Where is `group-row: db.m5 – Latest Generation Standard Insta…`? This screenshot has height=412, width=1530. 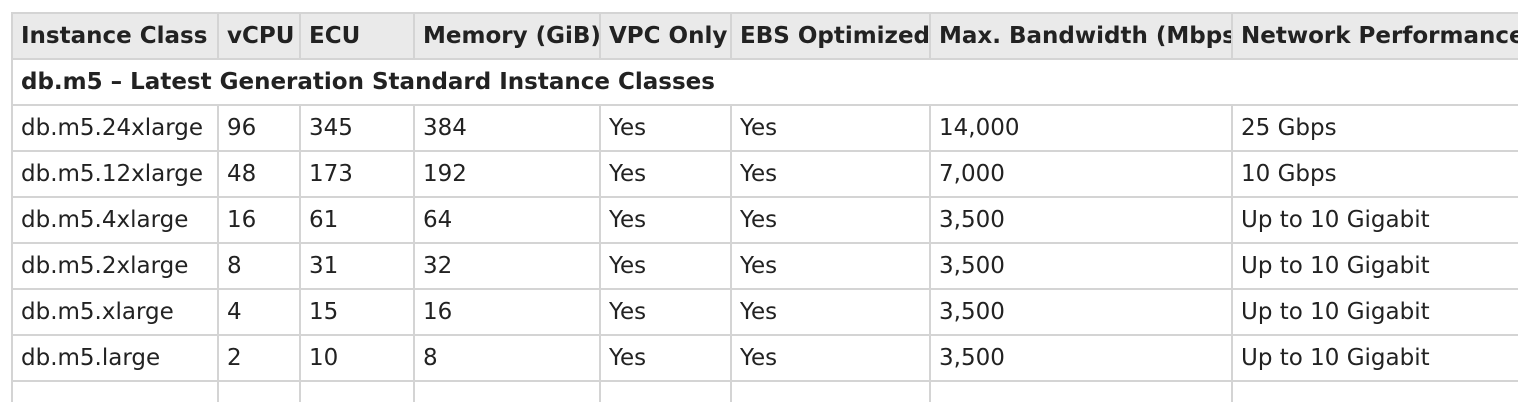 group-row: db.m5 – Latest Generation Standard Insta… is located at coordinates (764, 82).